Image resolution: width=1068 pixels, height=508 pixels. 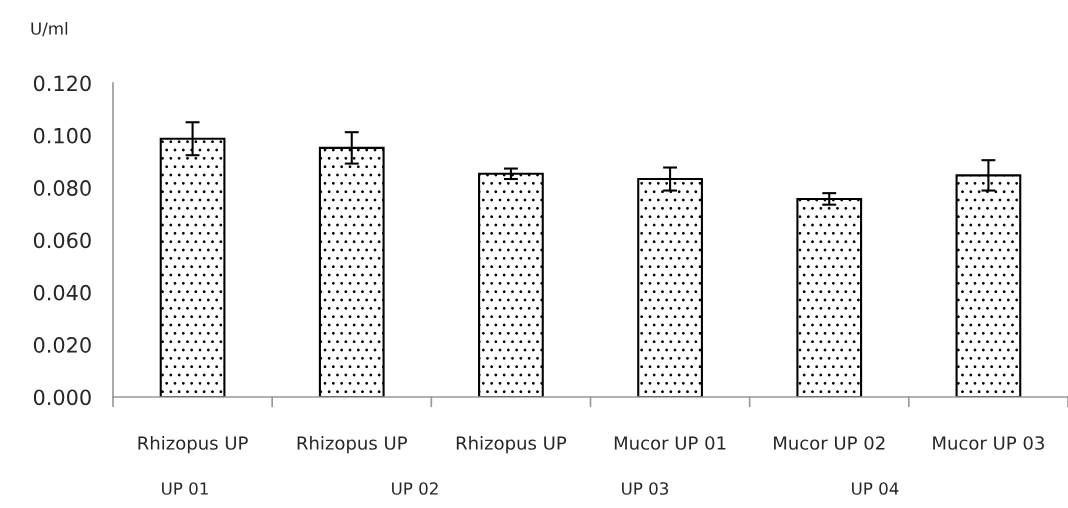 I want to click on y-tick-label: 0.060, so click(x=62, y=240).